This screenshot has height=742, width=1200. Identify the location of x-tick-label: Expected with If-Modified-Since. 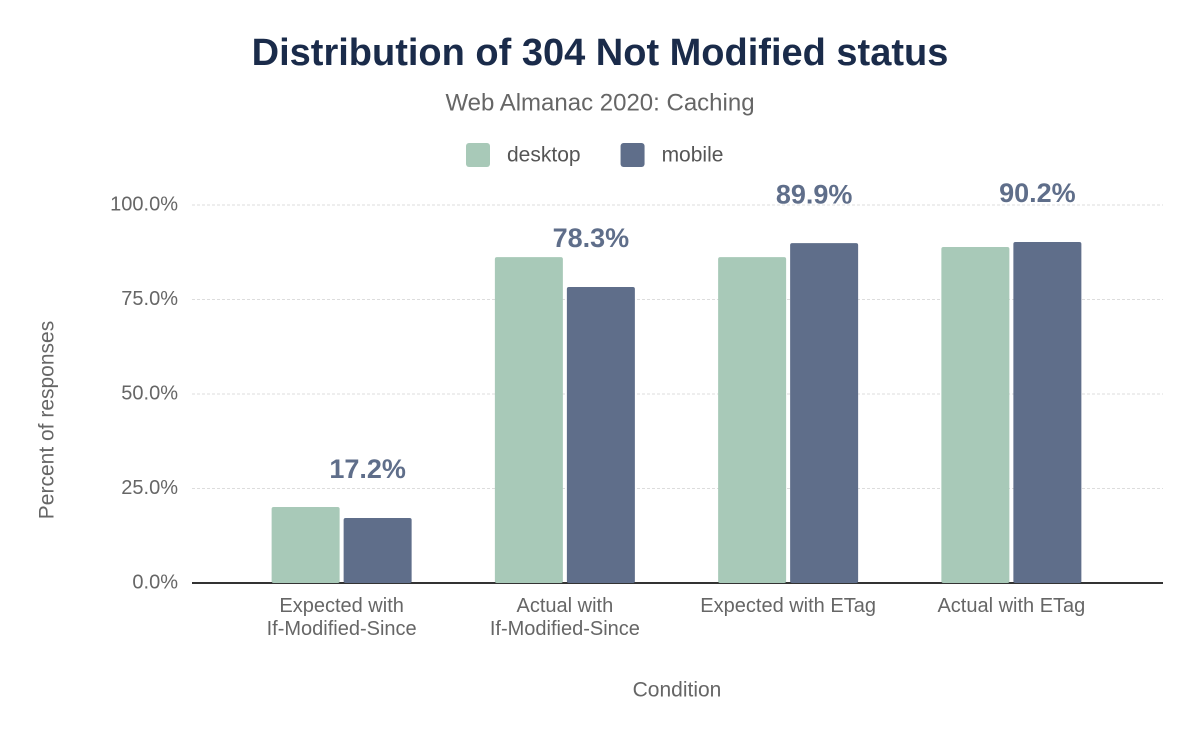
(341, 617).